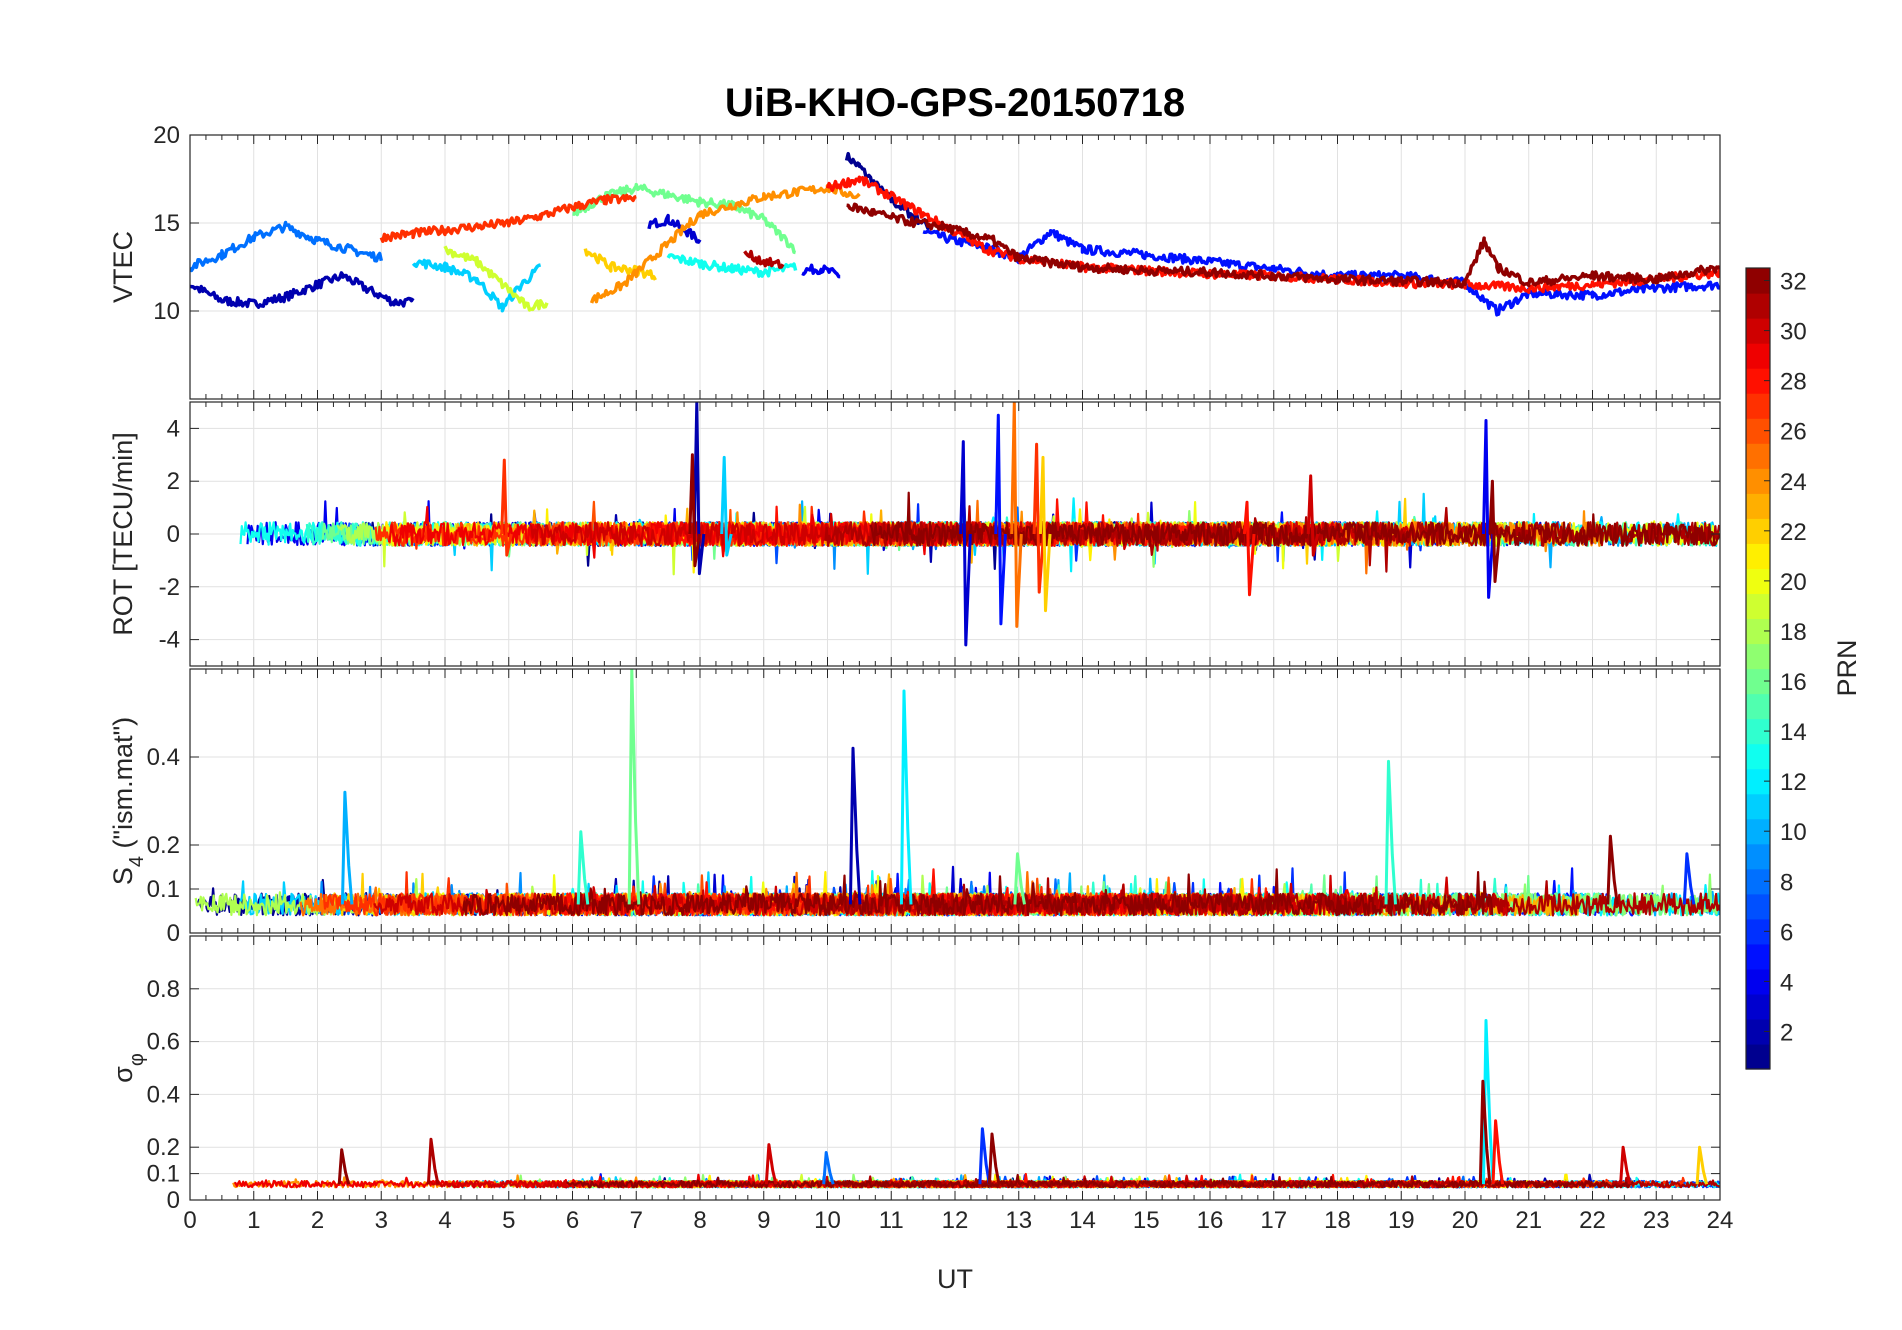 This screenshot has height=1330, width=1902. What do you see at coordinates (1273, 1220) in the screenshot?
I see `x-tick-label: 17` at bounding box center [1273, 1220].